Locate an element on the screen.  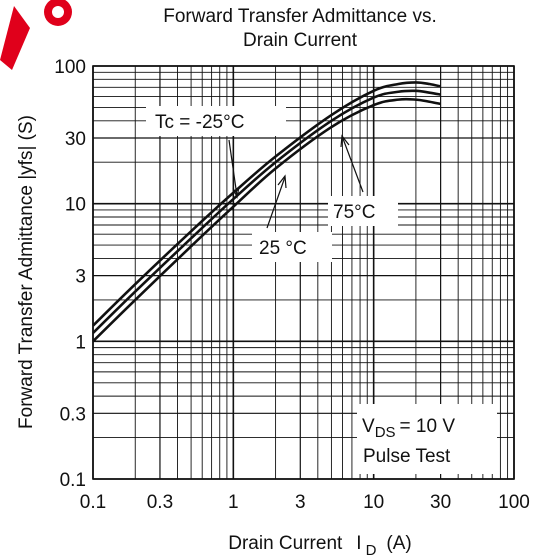
label-tc-minus-25: Tc = -25°C is located at coordinates (199, 122).